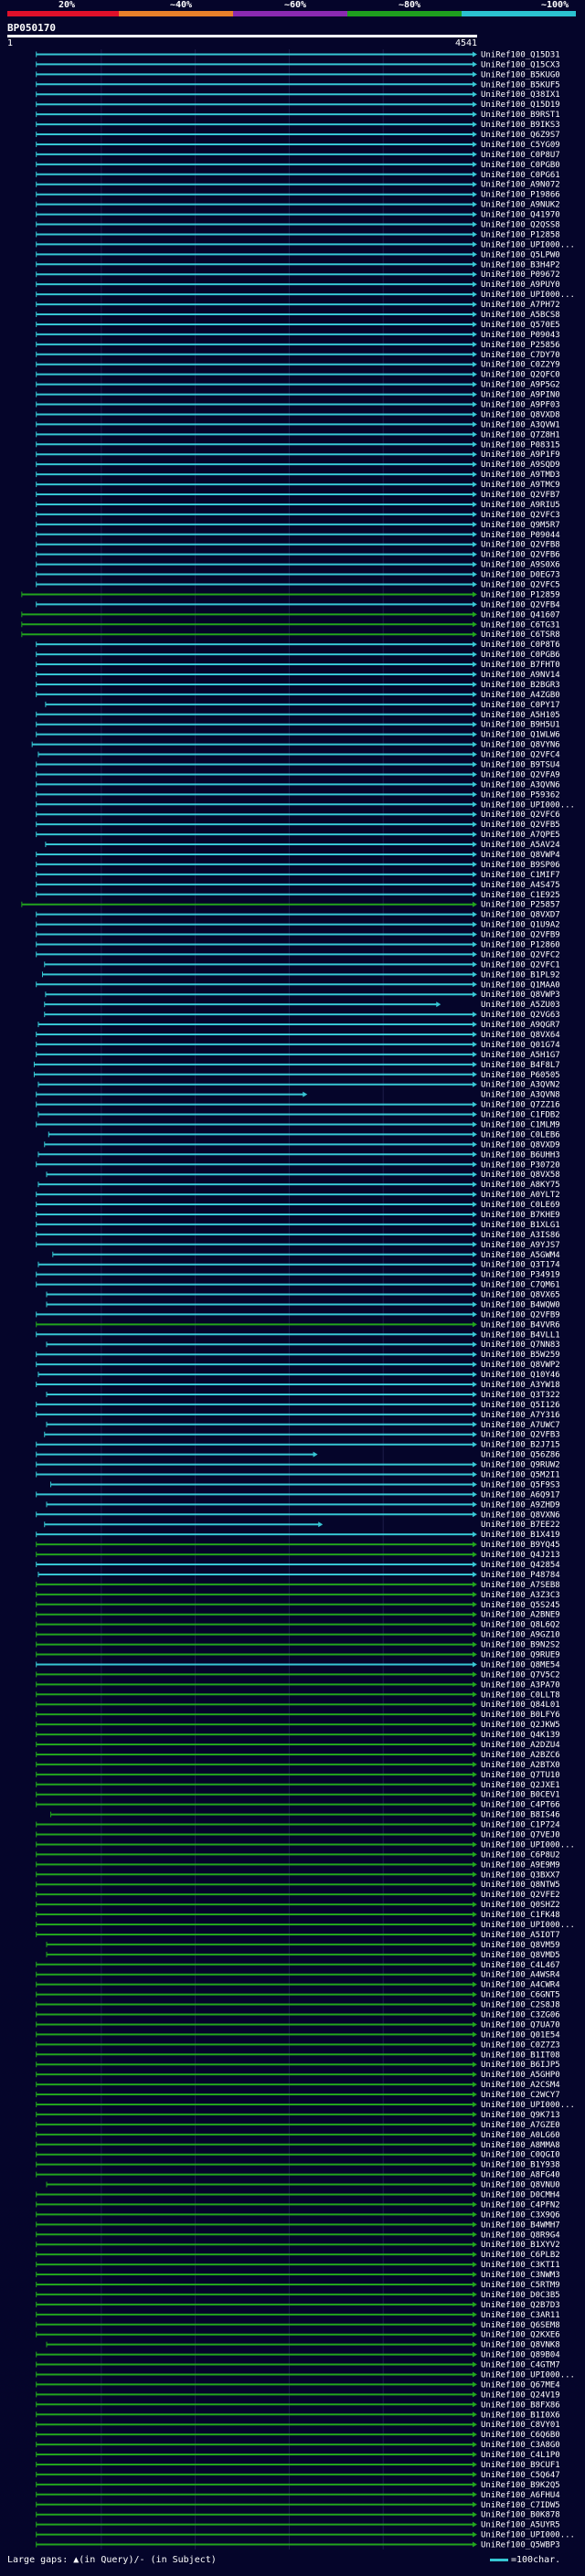 The image size is (585, 2576). Describe the element at coordinates (520, 1825) in the screenshot. I see `hit-label: UniRef100_C1P724` at that location.